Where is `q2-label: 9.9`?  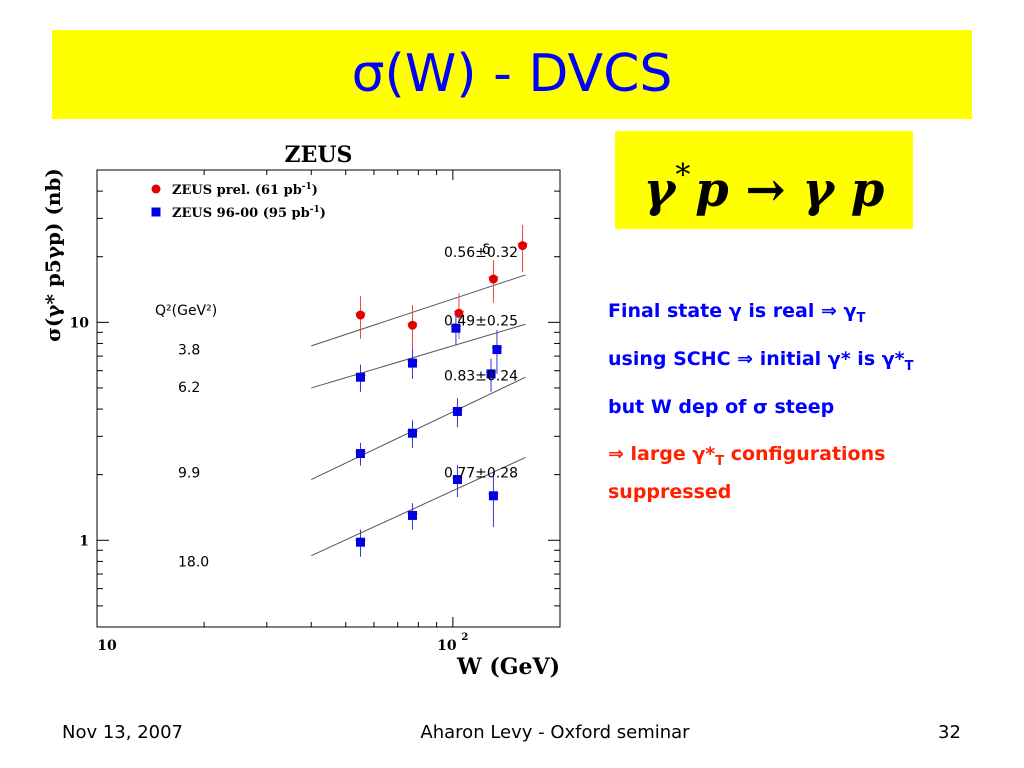
q2-label: 9.9 is located at coordinates (189, 473).